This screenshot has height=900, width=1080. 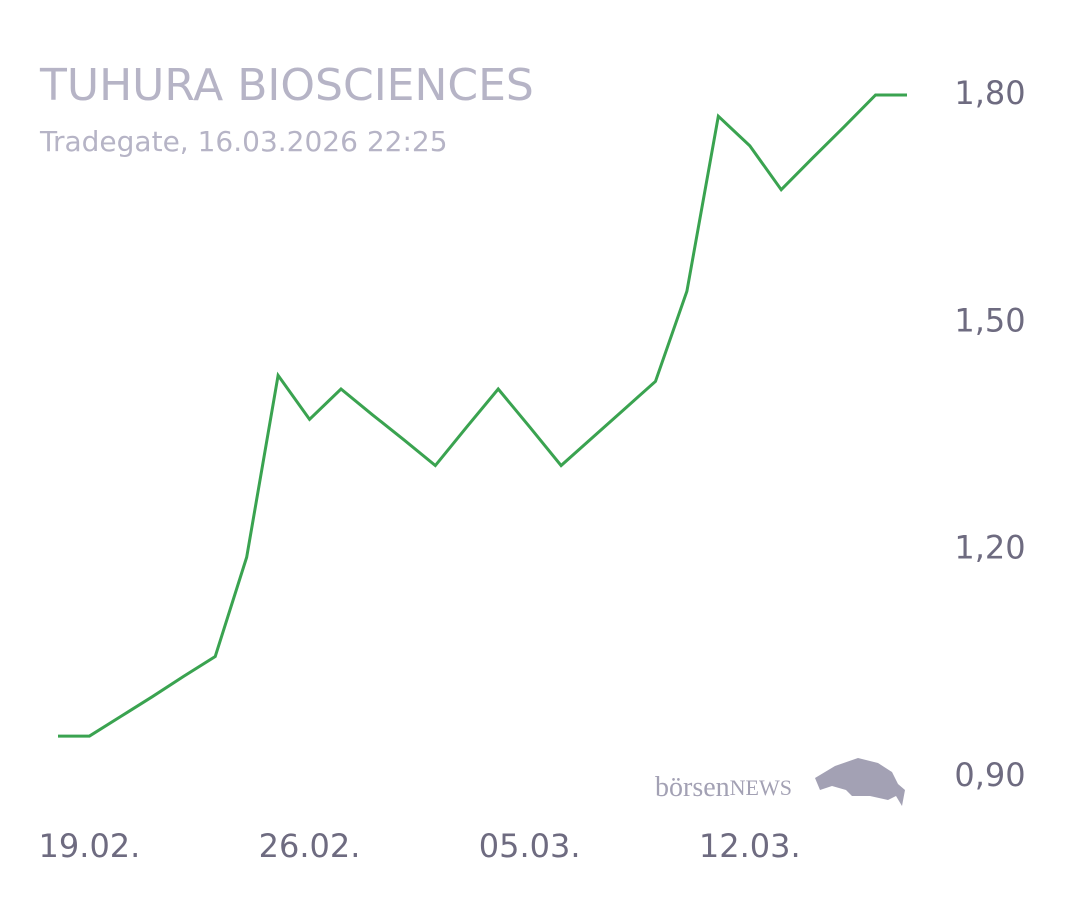 What do you see at coordinates (860, 782) in the screenshot?
I see `logo-bull` at bounding box center [860, 782].